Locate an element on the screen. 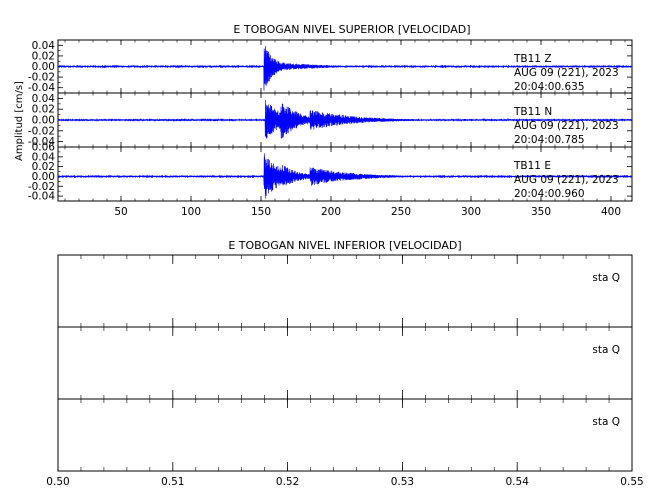 This screenshot has height=500, width=650. waveform-N is located at coordinates (345, 119).